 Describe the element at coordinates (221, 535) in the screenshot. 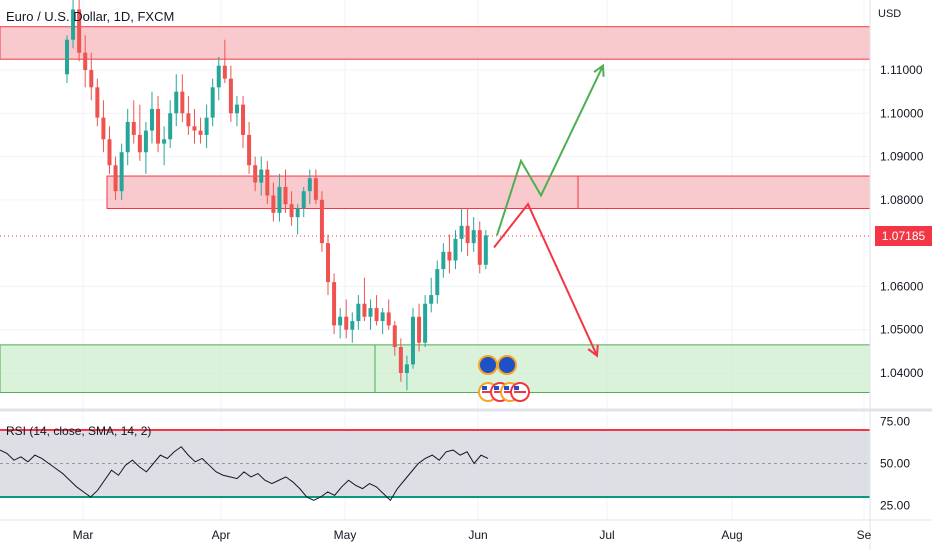

I see `time-tick-label: Apr` at that location.